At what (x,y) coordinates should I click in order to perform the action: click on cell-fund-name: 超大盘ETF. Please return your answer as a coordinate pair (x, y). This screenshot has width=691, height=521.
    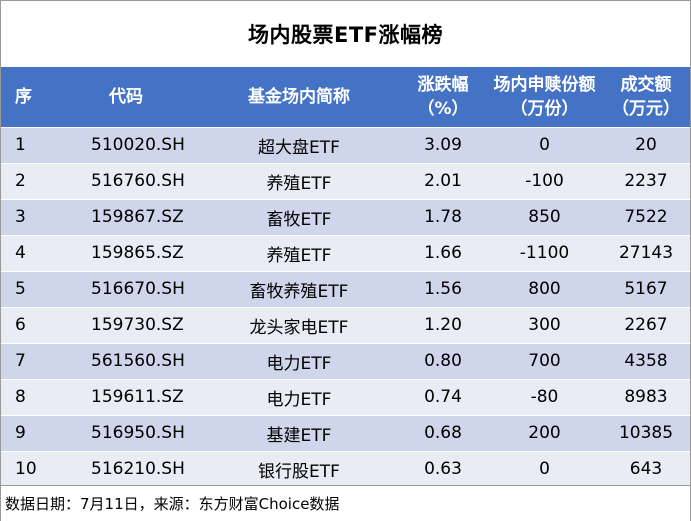
    Looking at the image, I should click on (299, 145).